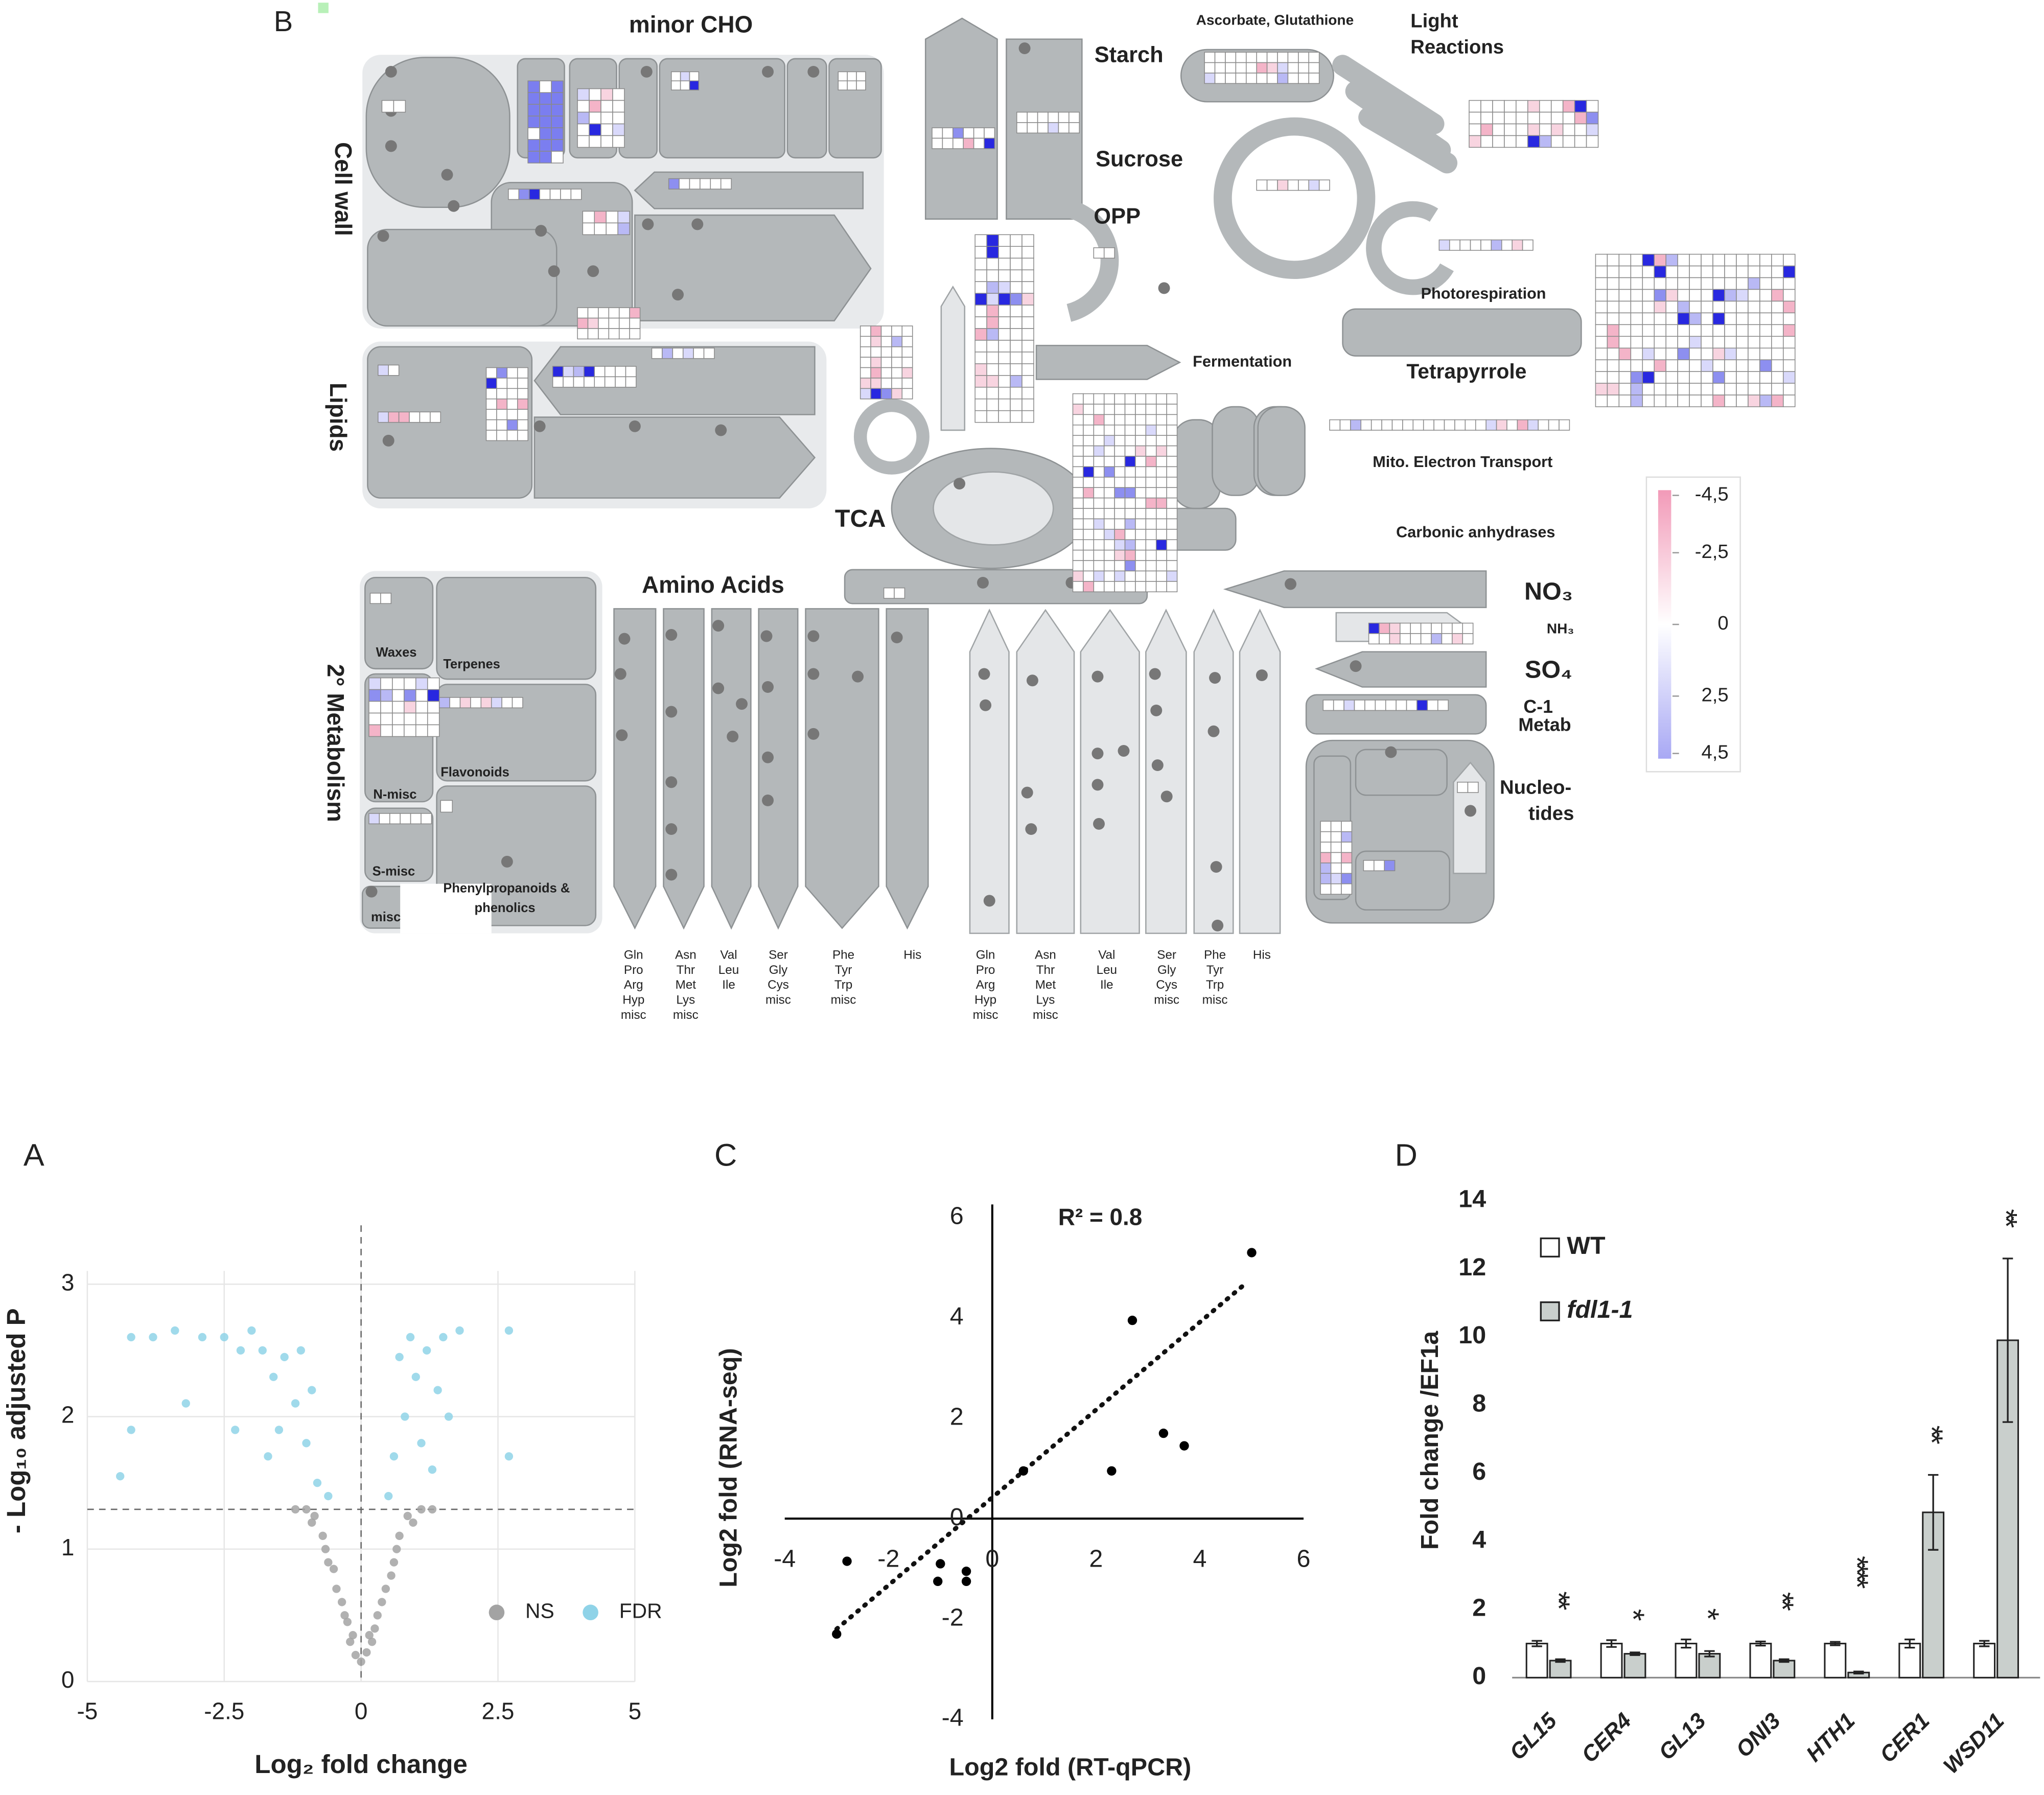 This screenshot has height=1795, width=2044. What do you see at coordinates (725, 1156) in the screenshot?
I see `panel-label: C` at bounding box center [725, 1156].